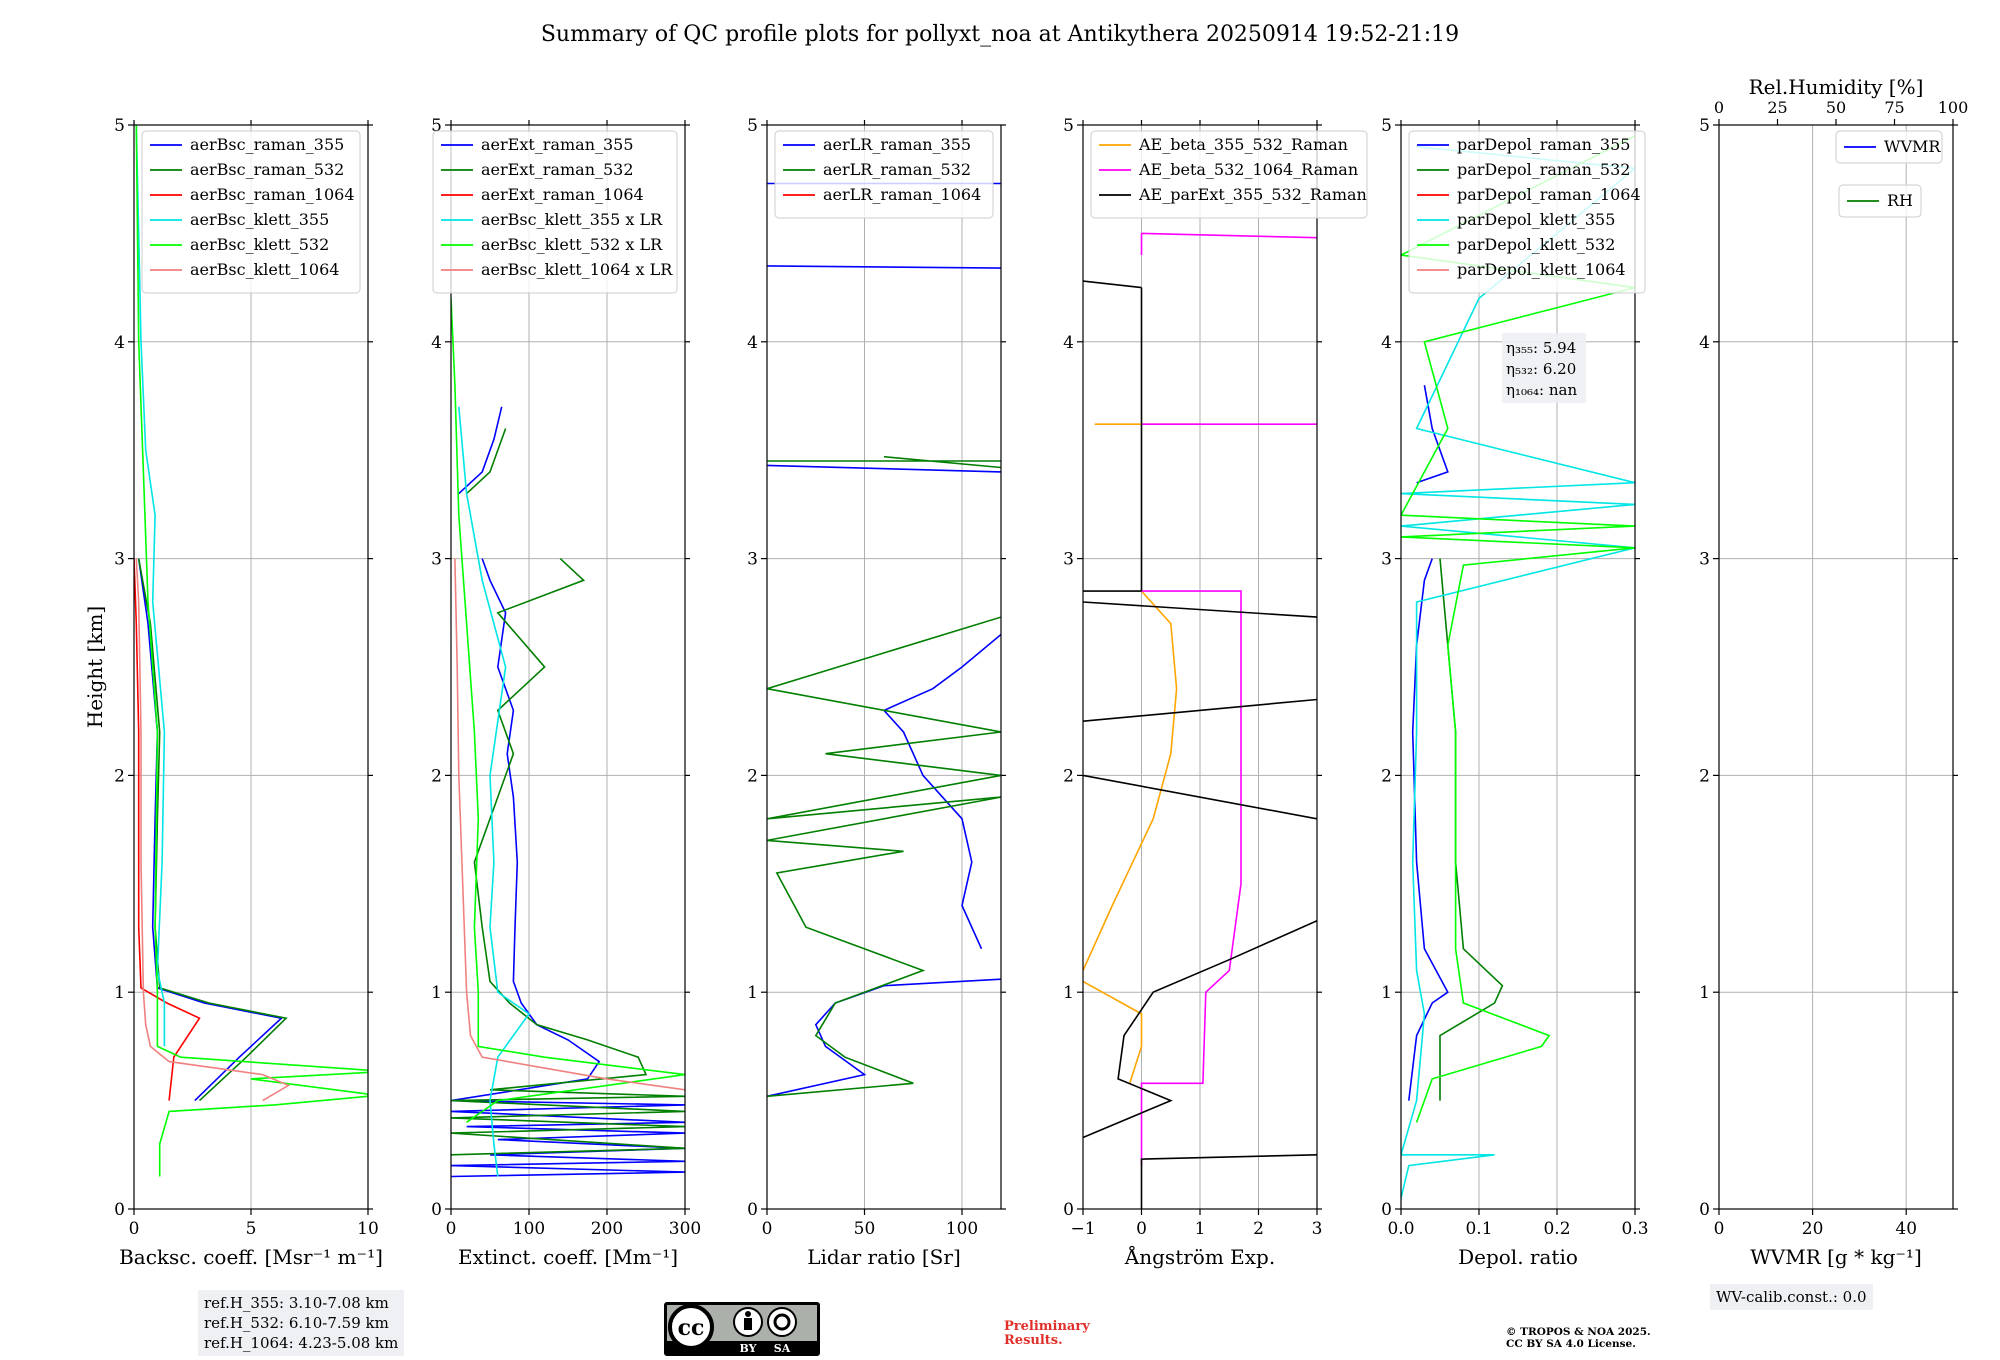 The image size is (2000, 1360). I want to click on x-tick-label: 200, so click(607, 1229).